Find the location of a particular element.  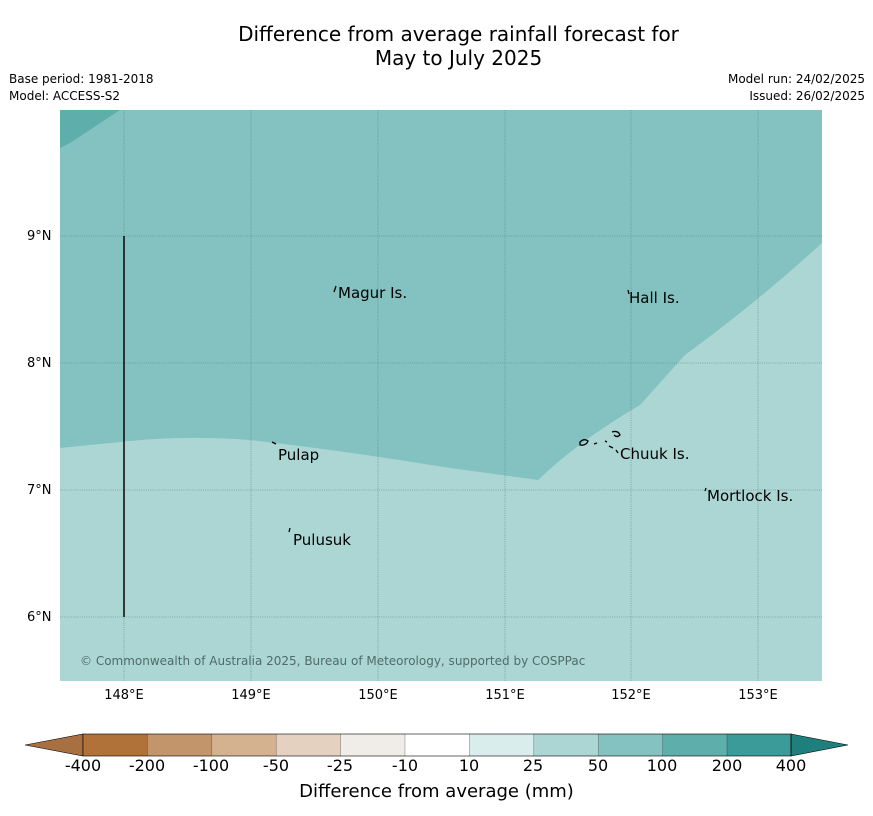

lat-label-8: 8°N is located at coordinates (39, 363).